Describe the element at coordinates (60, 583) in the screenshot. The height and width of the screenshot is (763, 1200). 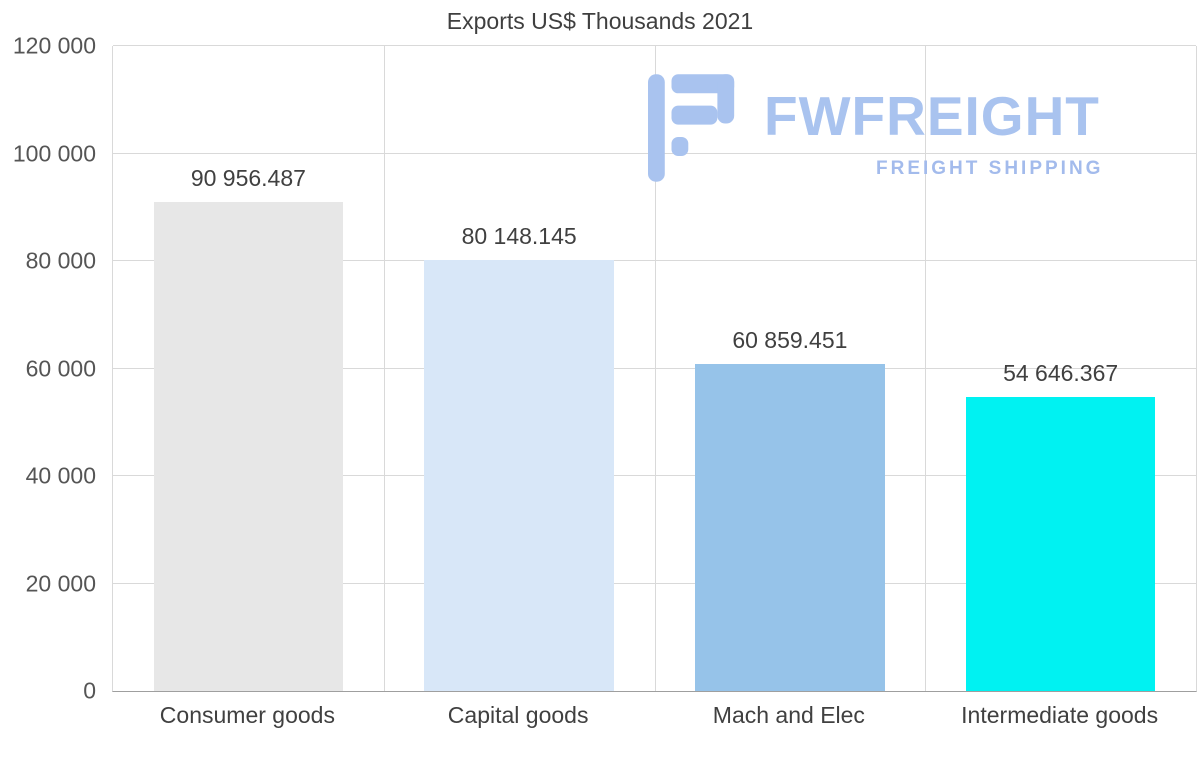
I see `y-tick-label: 20 000` at that location.